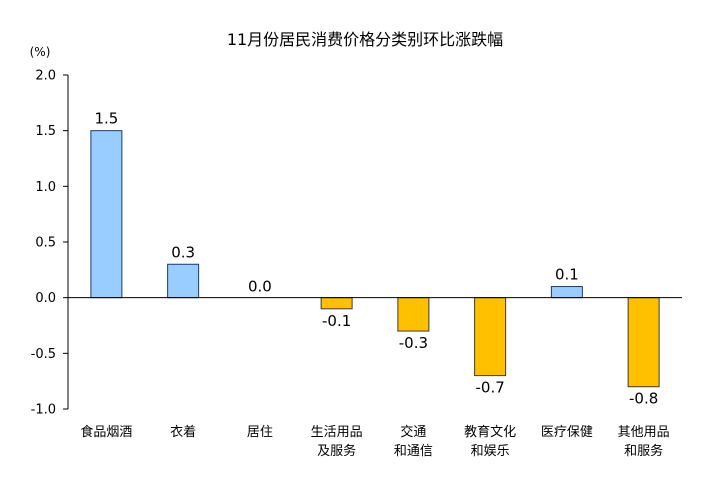 This screenshot has width=720, height=499. What do you see at coordinates (106, 119) in the screenshot?
I see `bar-value-label: 1.5` at bounding box center [106, 119].